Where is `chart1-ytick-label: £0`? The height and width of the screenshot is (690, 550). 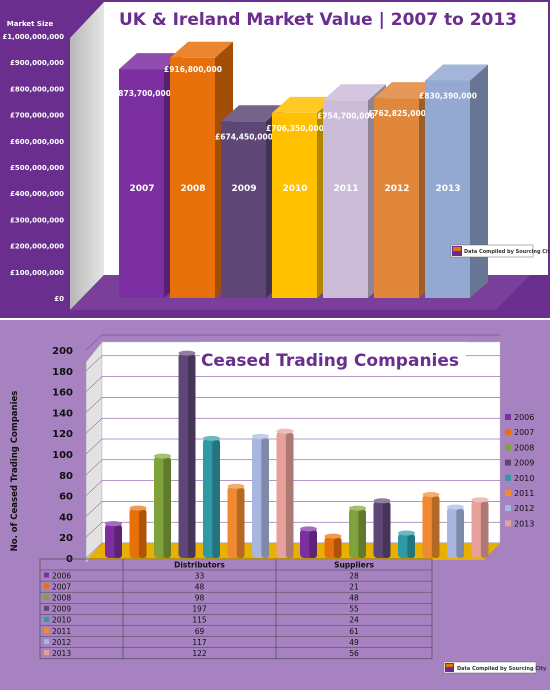 chart1-ytick-label: £0 is located at coordinates (59, 299).